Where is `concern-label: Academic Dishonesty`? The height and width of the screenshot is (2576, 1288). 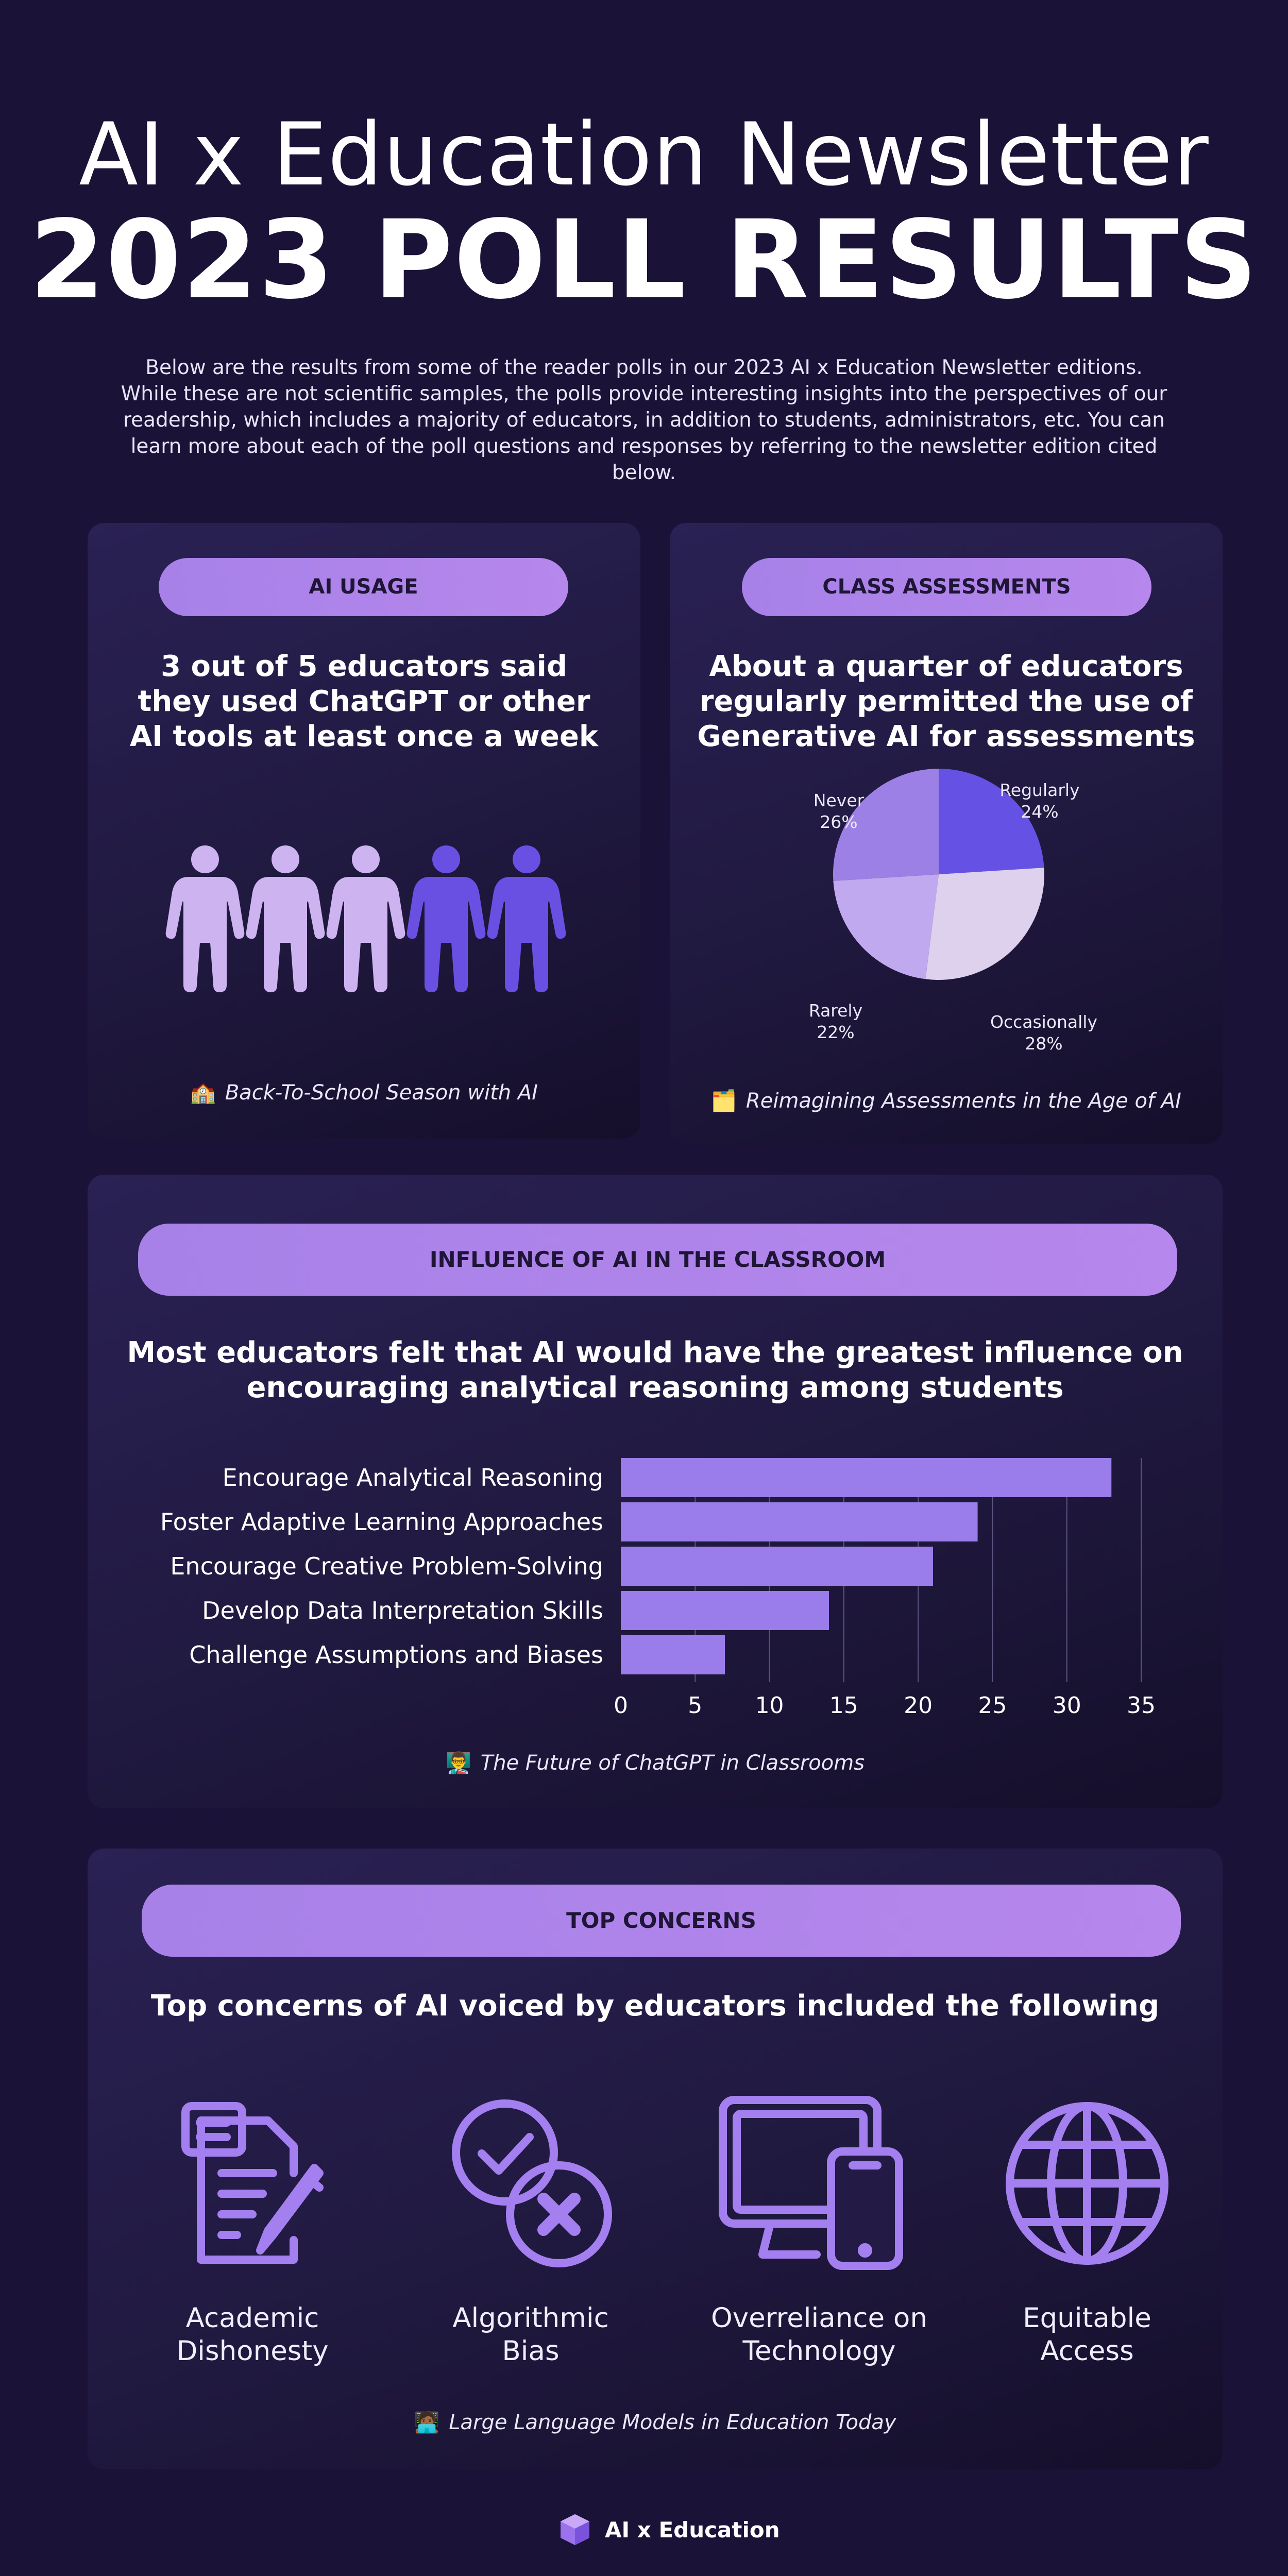
concern-label: Academic Dishonesty is located at coordinates (252, 2335).